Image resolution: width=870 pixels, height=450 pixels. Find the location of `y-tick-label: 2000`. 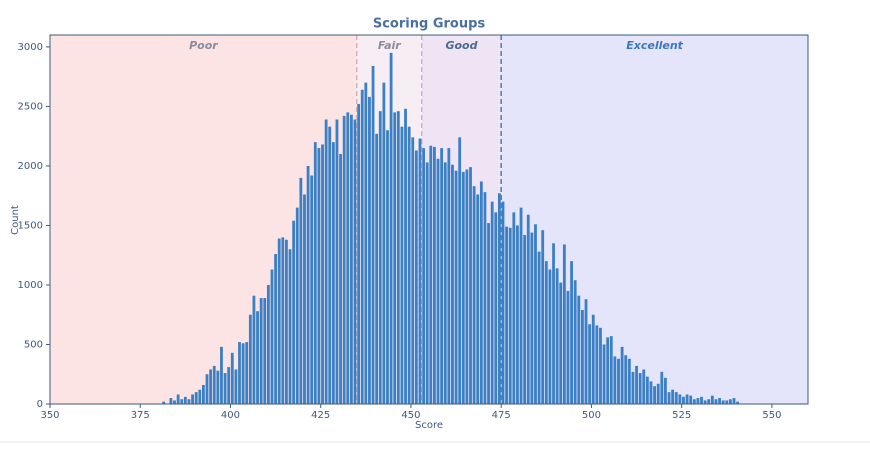

y-tick-label: 2000 is located at coordinates (30, 166).